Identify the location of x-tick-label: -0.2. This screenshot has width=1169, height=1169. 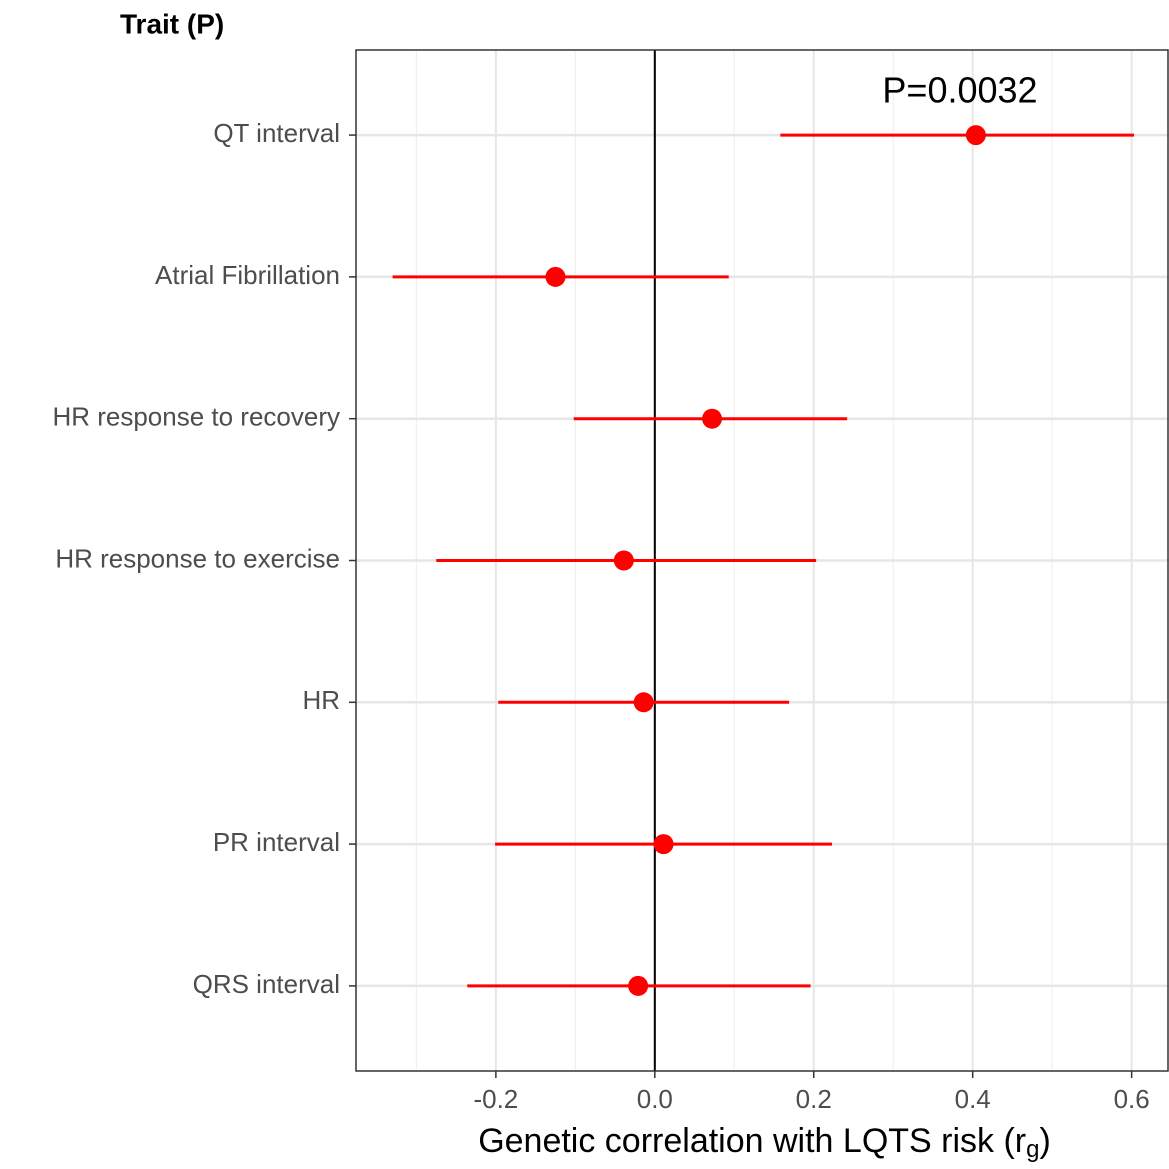
(495, 1099).